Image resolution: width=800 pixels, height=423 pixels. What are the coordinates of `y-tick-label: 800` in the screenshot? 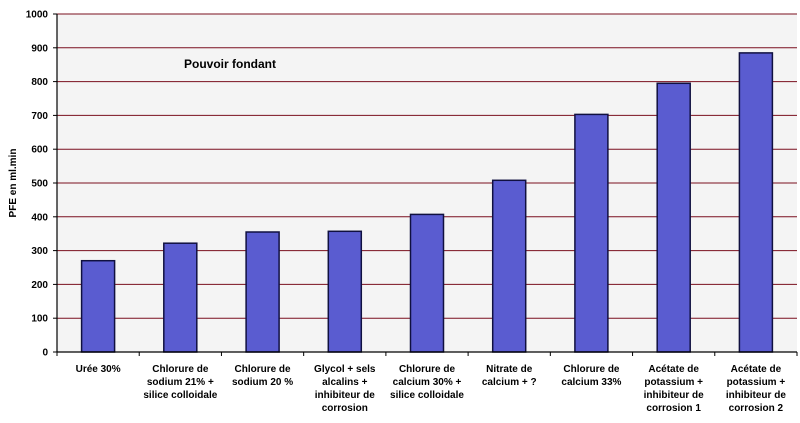 It's located at (39, 82).